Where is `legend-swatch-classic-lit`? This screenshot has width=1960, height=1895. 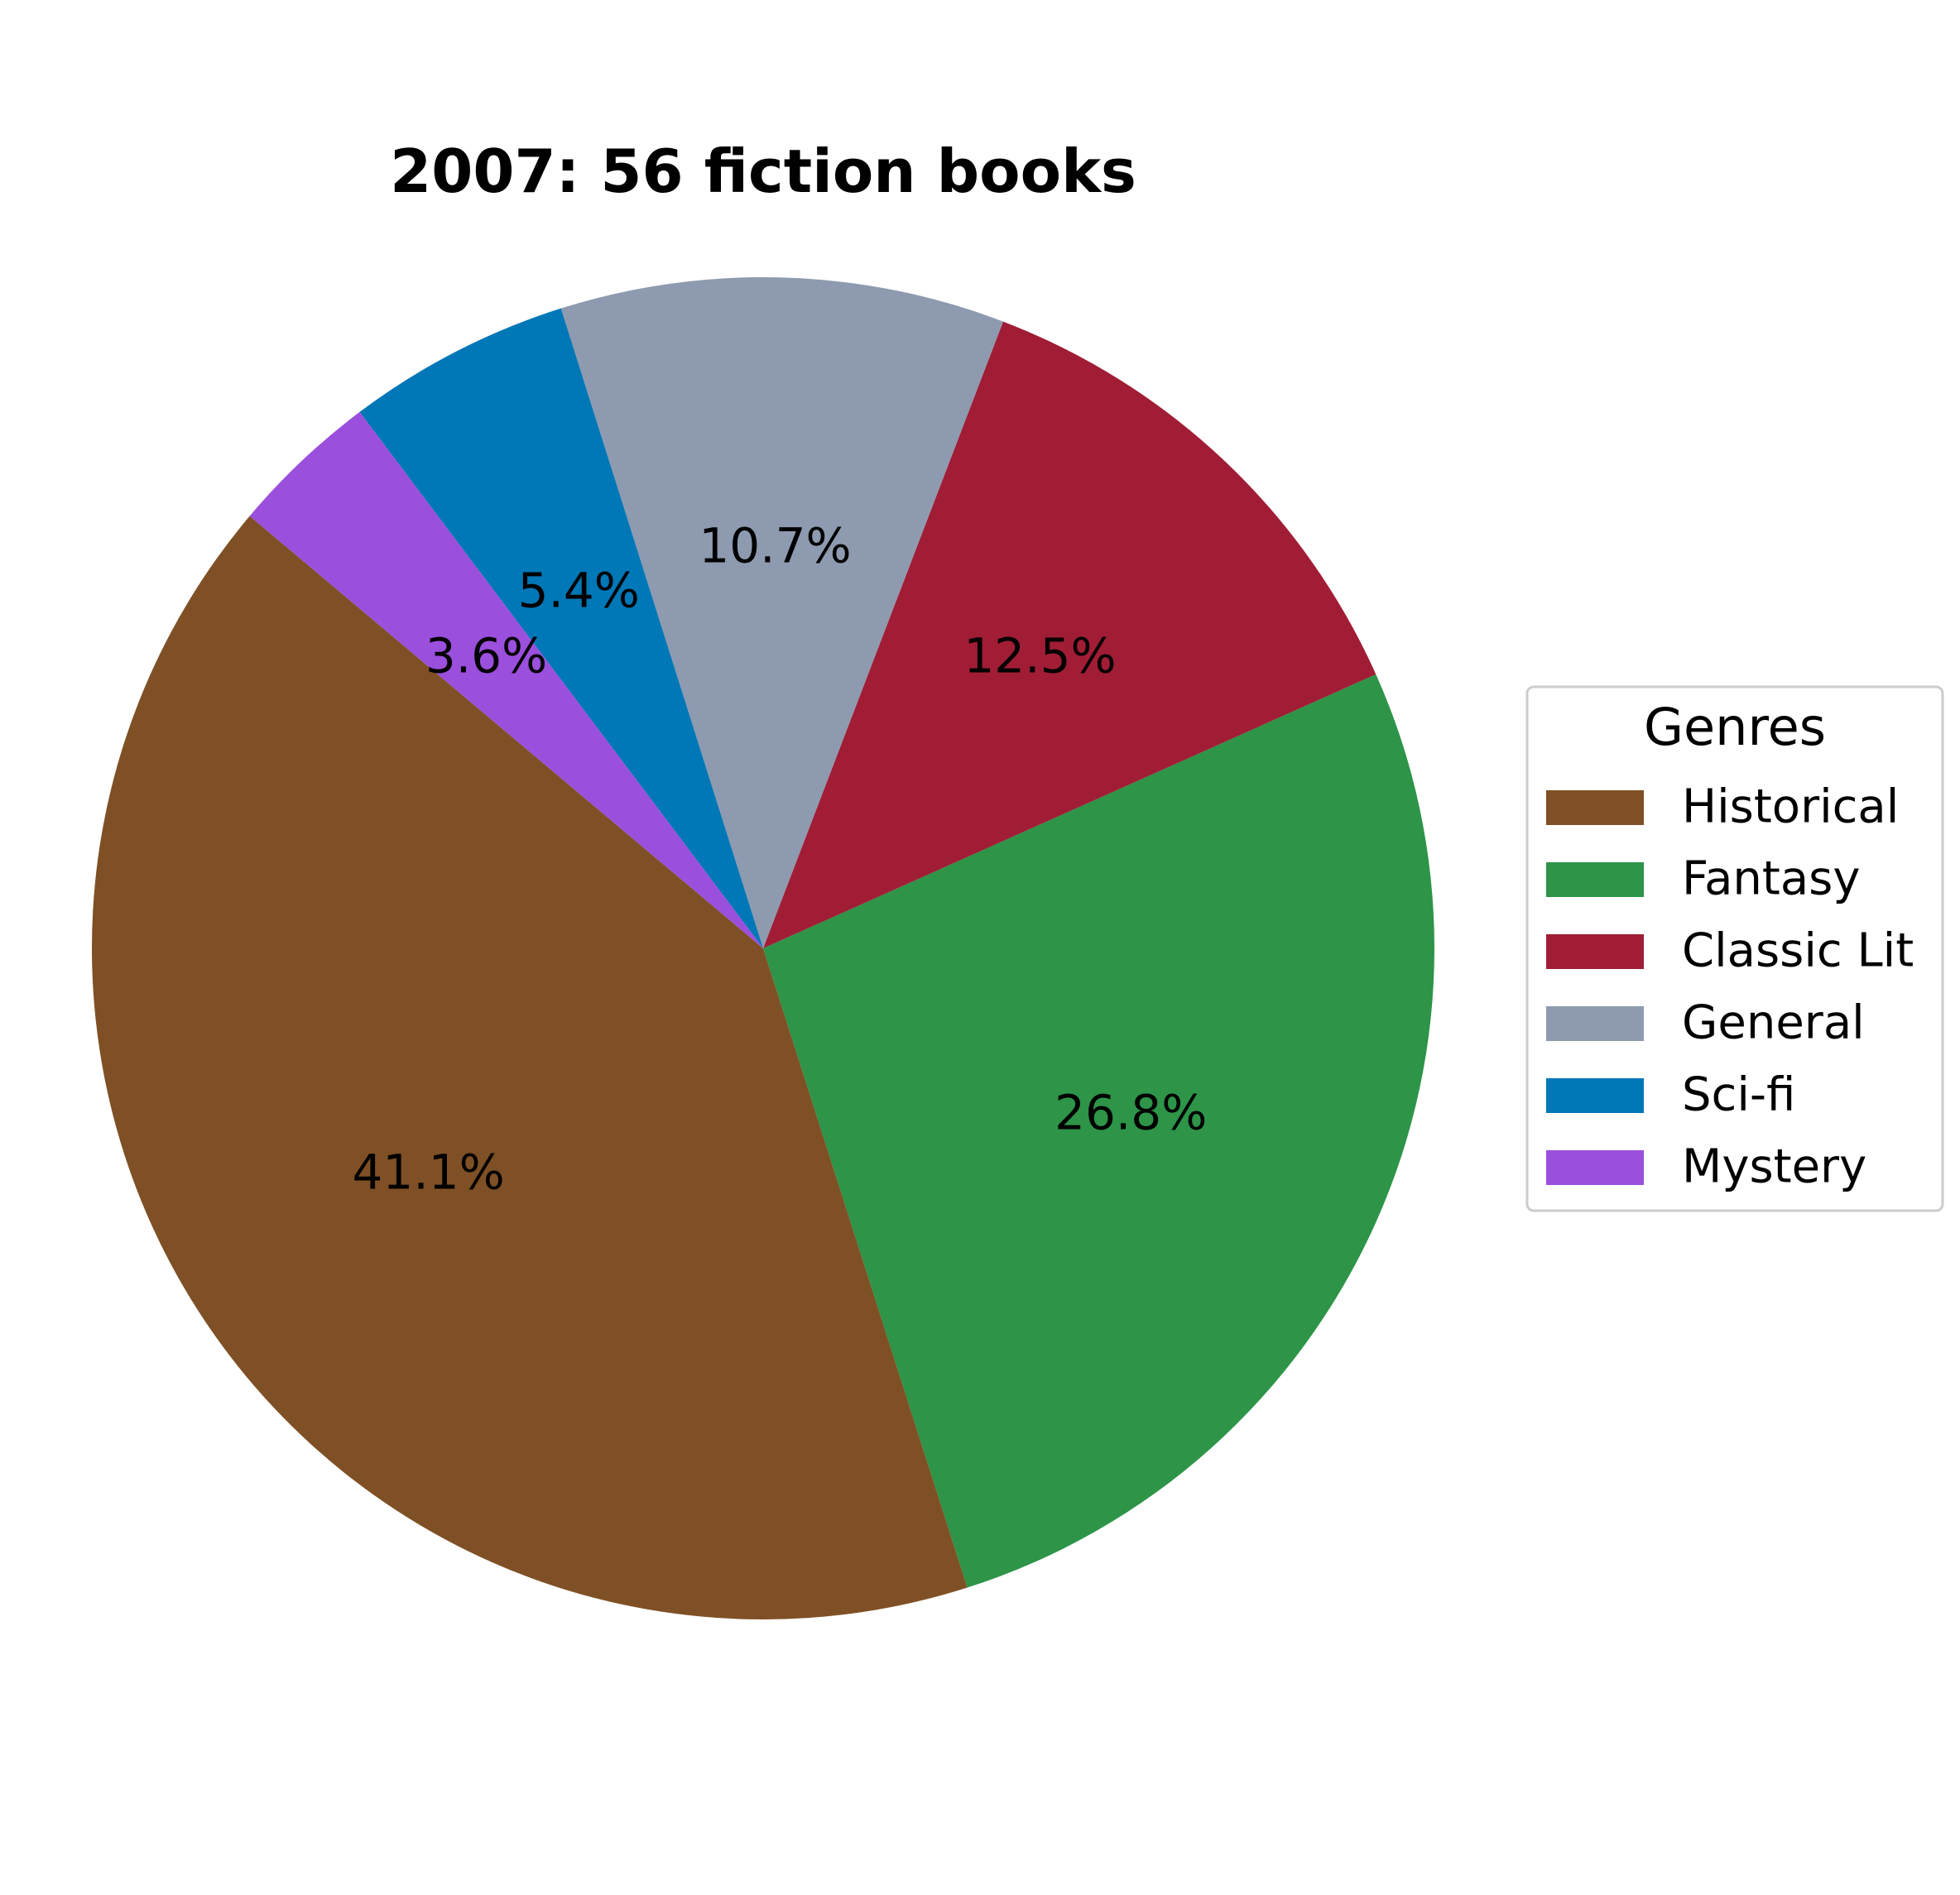 legend-swatch-classic-lit is located at coordinates (1595, 951).